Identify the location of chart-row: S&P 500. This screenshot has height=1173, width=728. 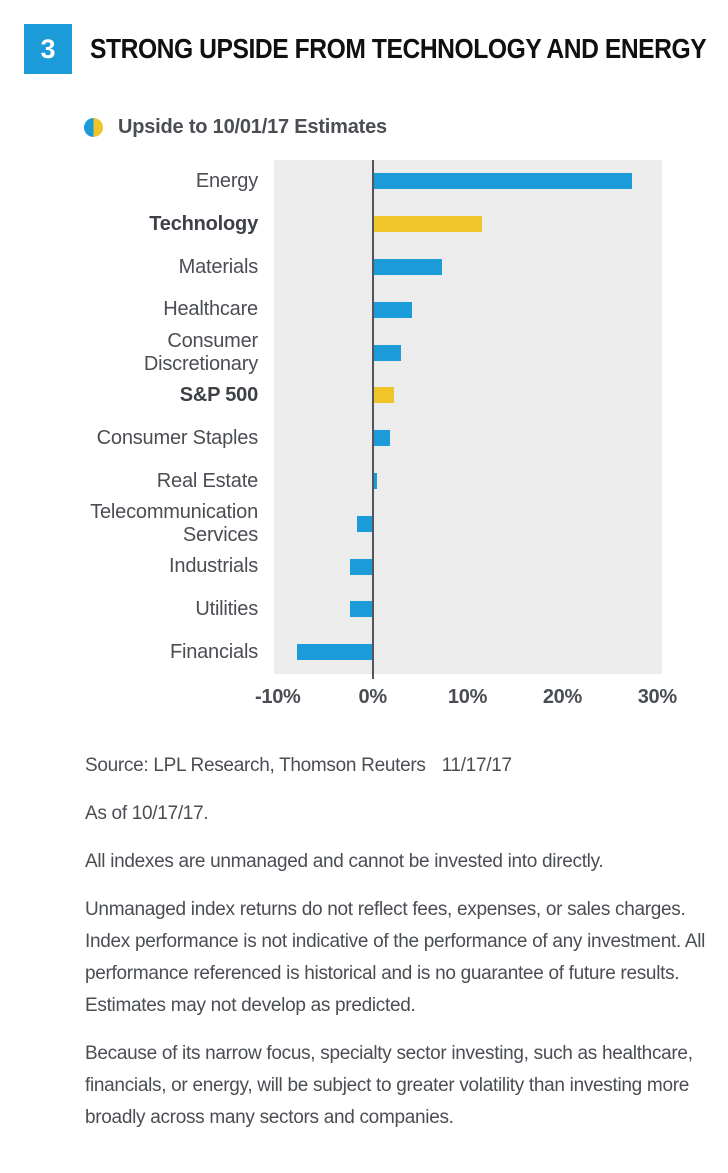
(364, 395).